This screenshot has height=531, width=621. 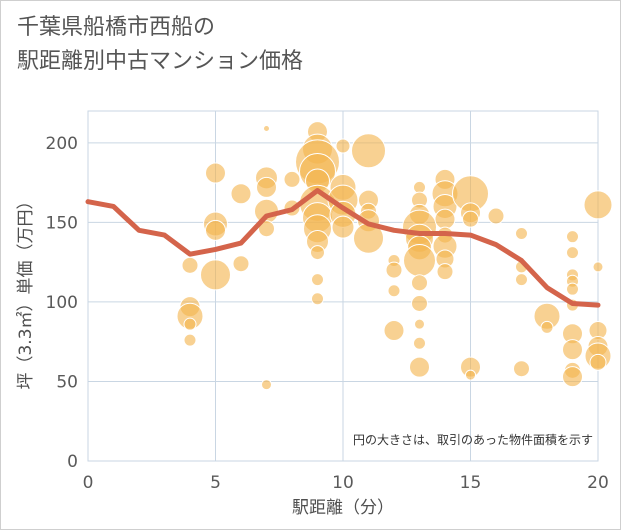 I want to click on x-tick-label: 15, so click(x=471, y=483).